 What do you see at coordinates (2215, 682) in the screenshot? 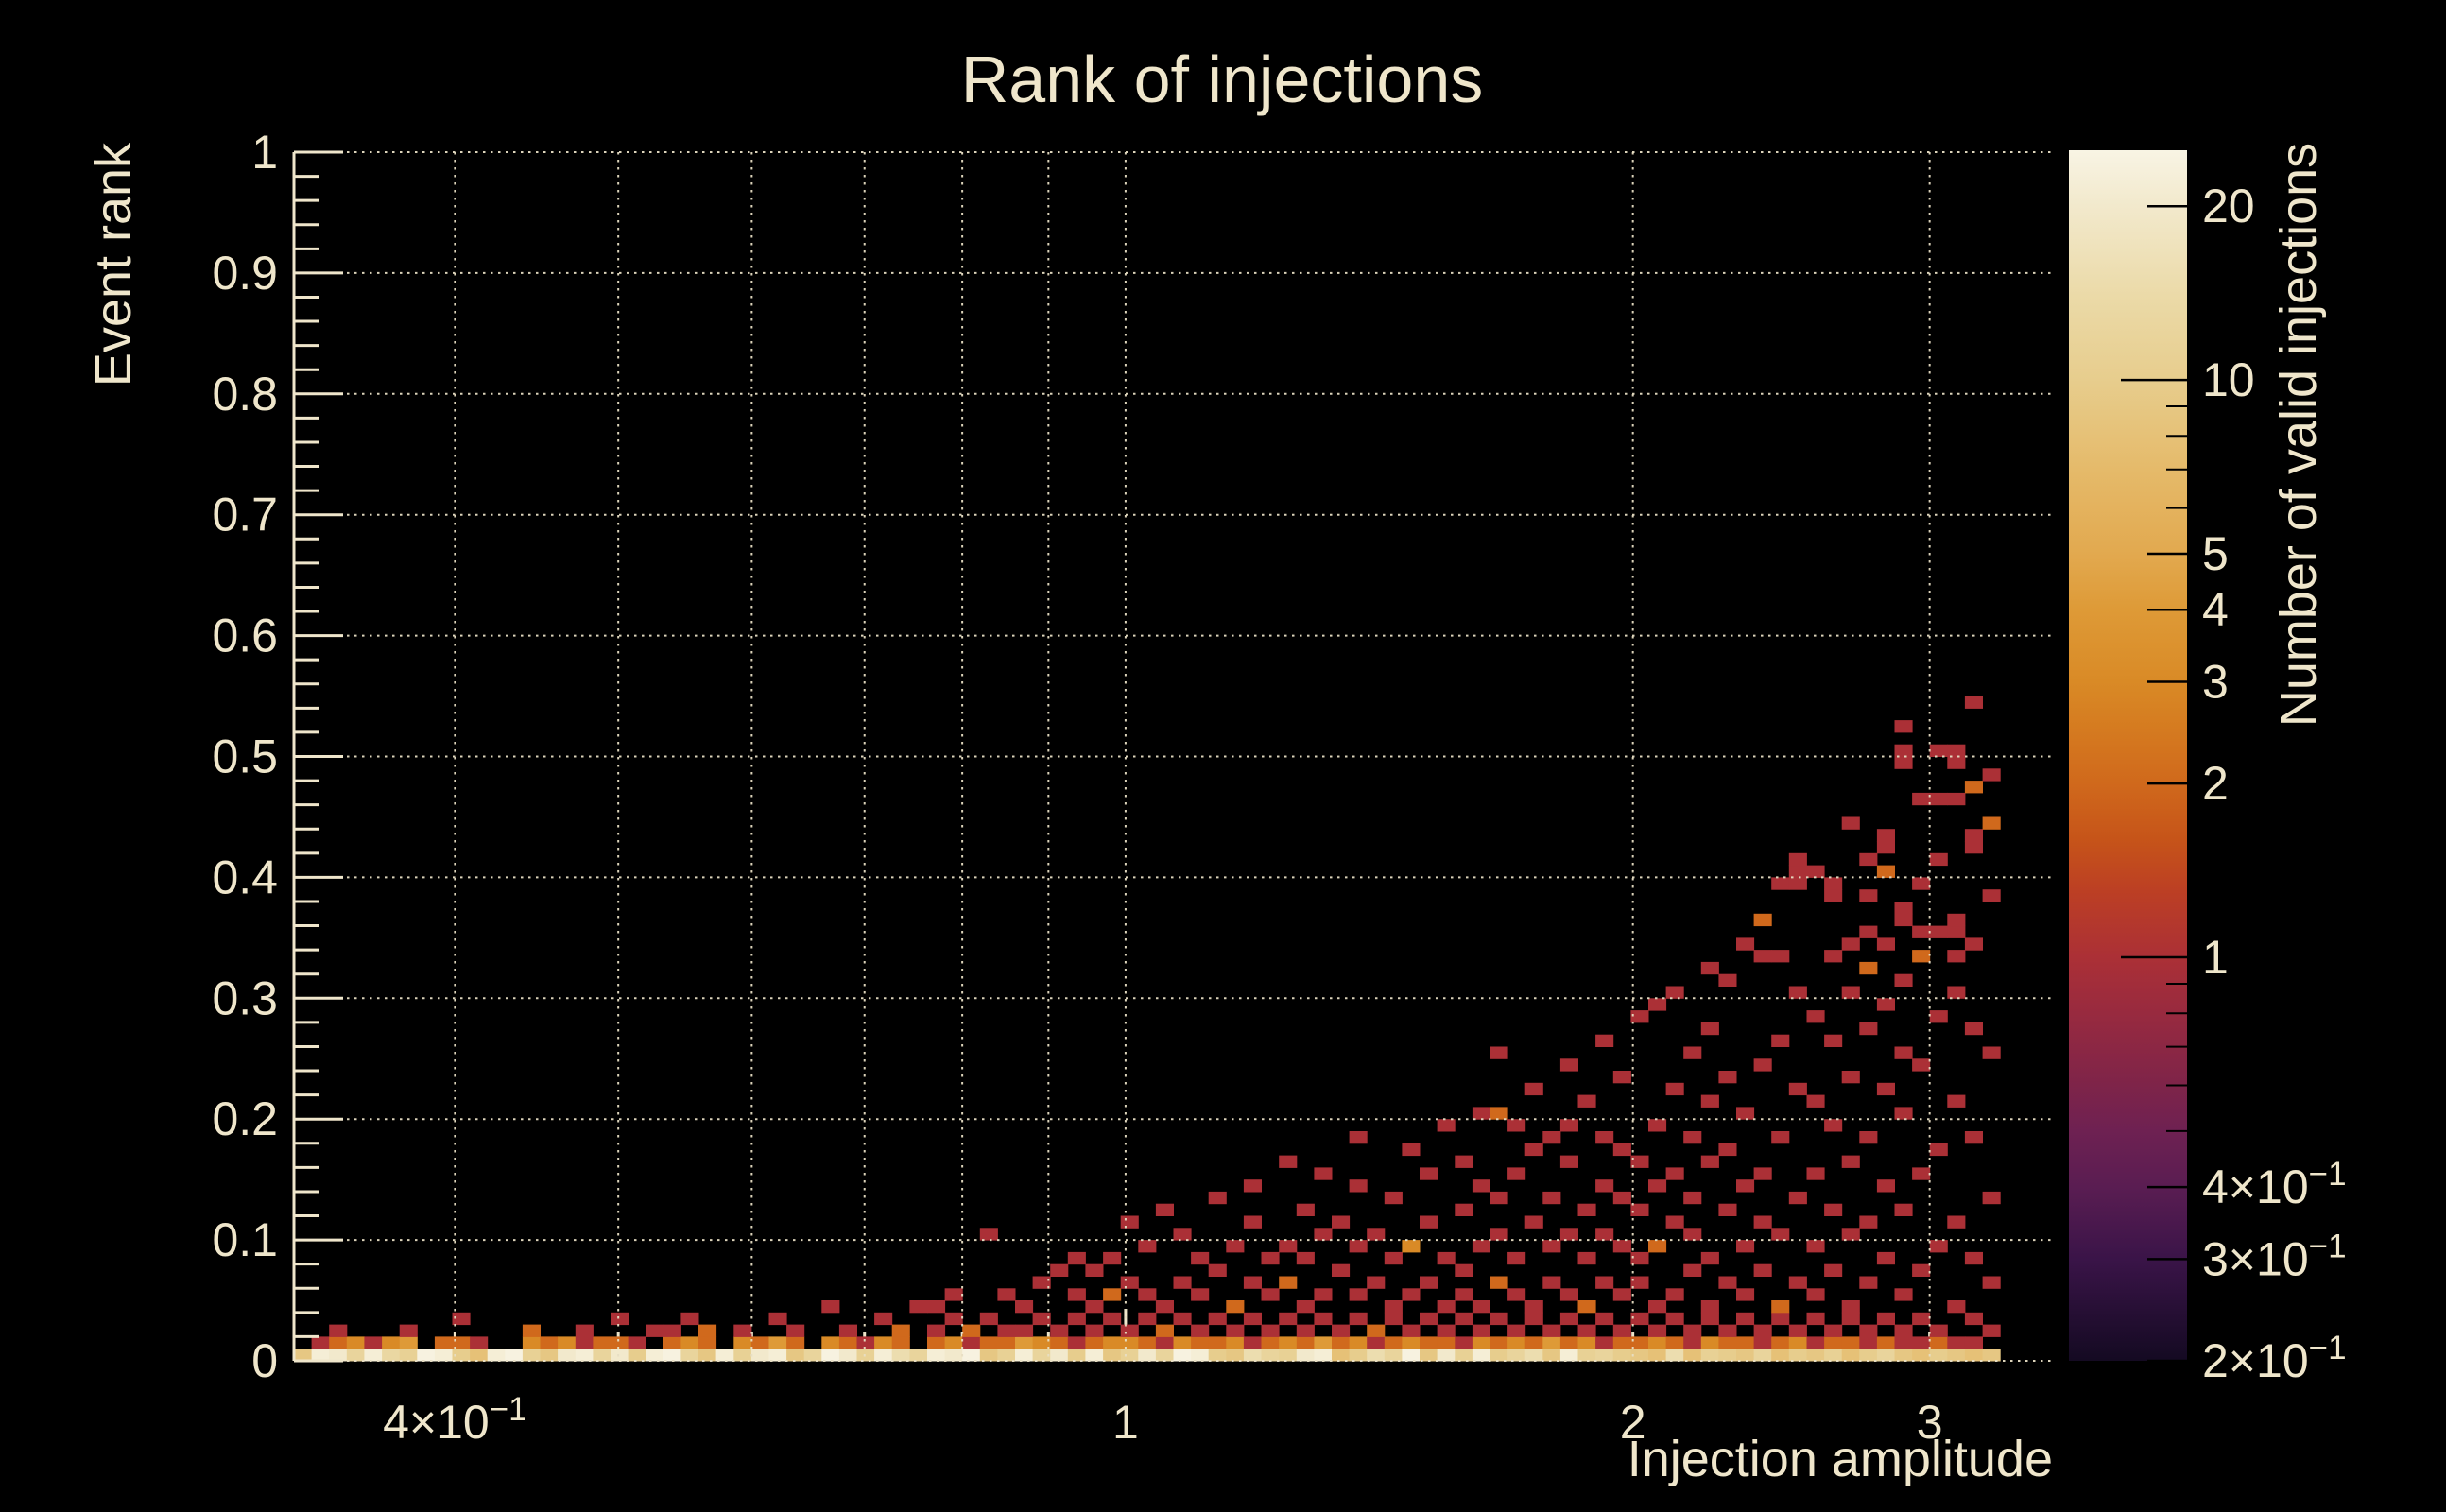
I see `colorbar-tick-label: 3` at bounding box center [2215, 682].